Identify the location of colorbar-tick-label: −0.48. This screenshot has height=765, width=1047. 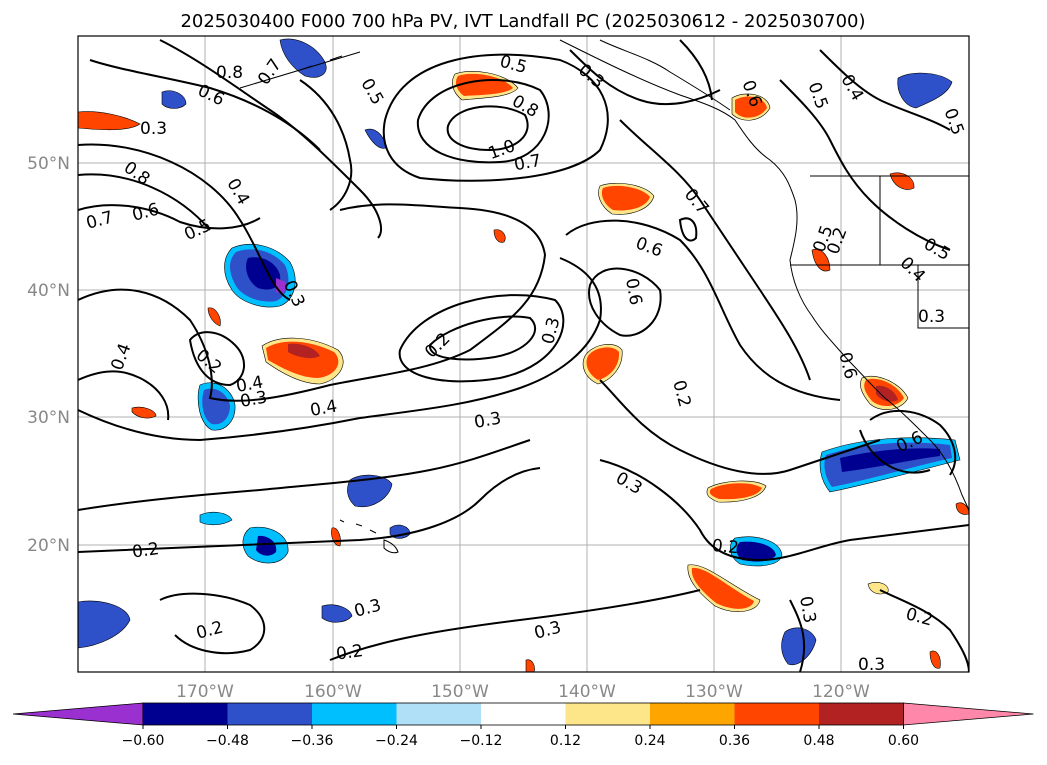
(227, 741).